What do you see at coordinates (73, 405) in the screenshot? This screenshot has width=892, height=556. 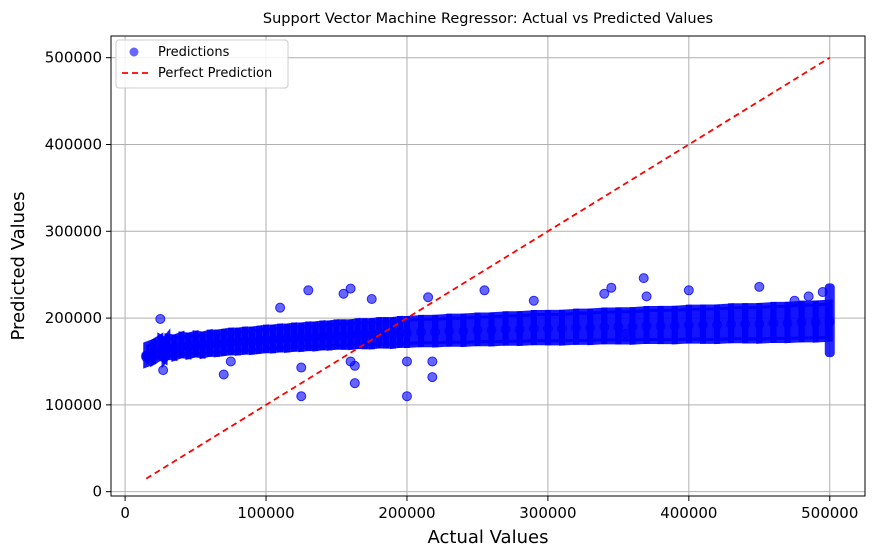 I see `y-tick-label: 100000` at bounding box center [73, 405].